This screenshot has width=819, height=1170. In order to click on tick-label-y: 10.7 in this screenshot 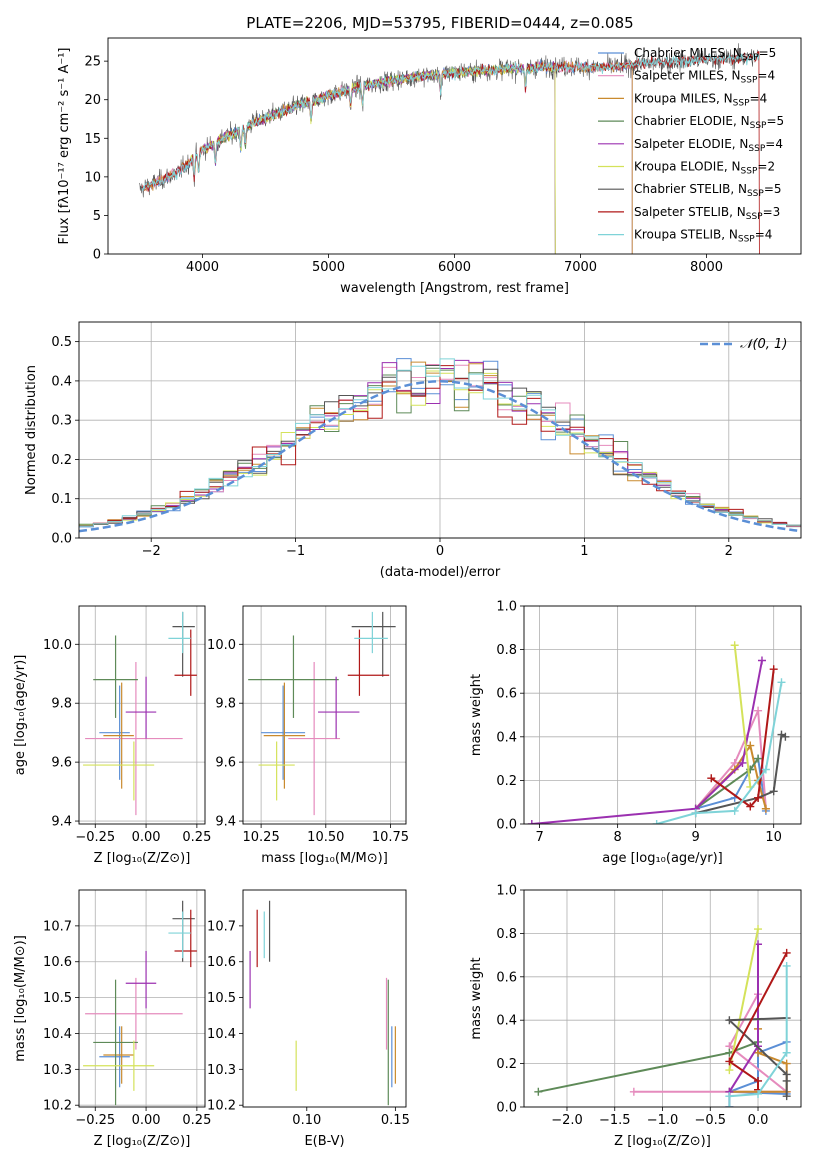, I will do `click(57, 926)`.